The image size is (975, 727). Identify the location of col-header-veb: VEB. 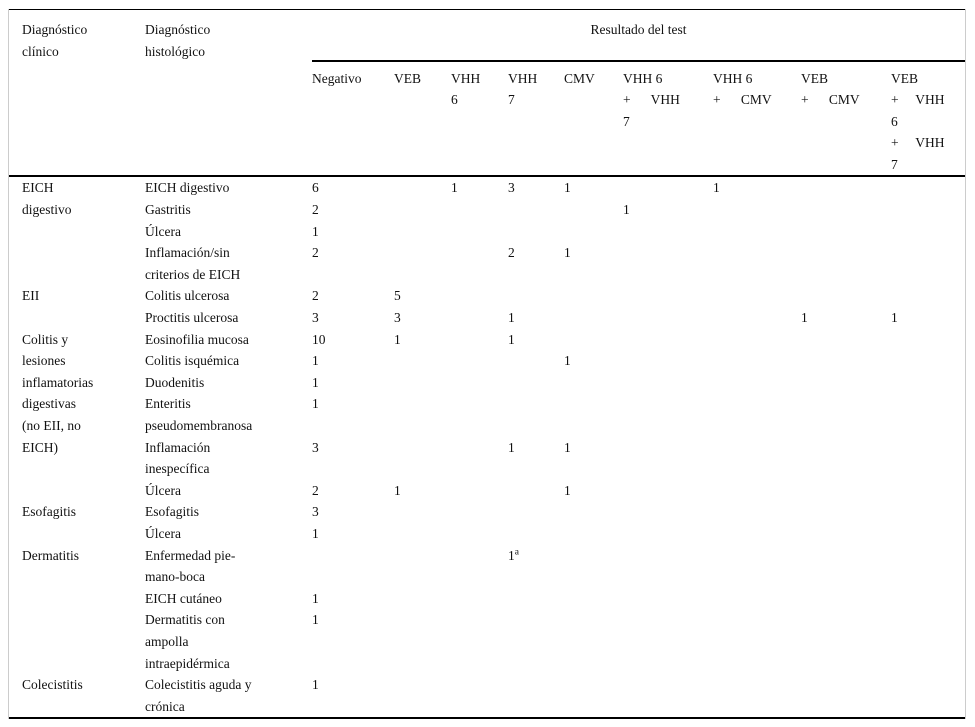
(422, 119).